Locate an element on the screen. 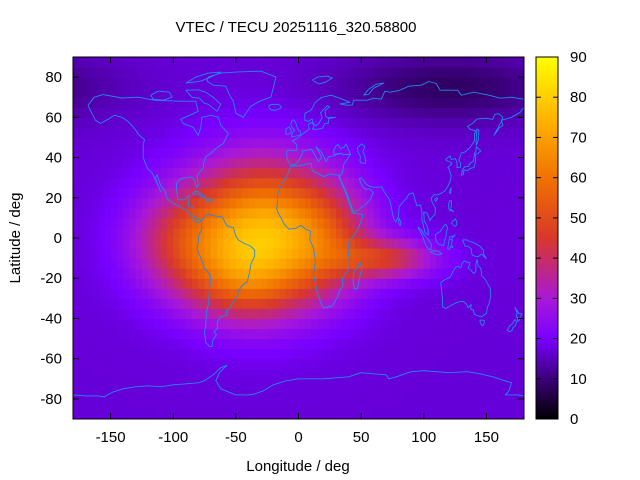 The image size is (640, 480). coastline-antarctica is located at coordinates (298, 391).